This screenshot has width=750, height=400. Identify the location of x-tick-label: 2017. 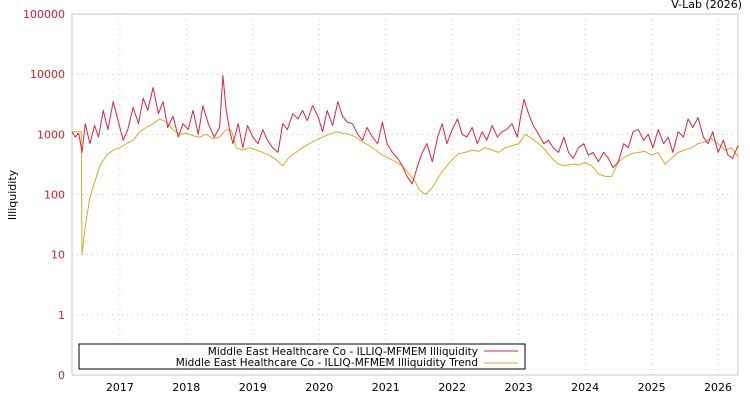
(120, 387).